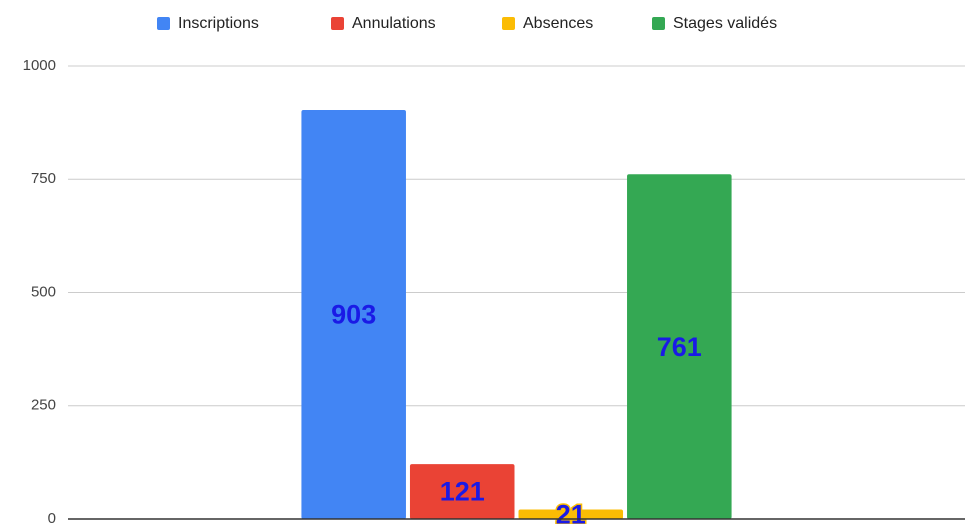 The width and height of the screenshot is (965, 524). What do you see at coordinates (218, 23) in the screenshot?
I see `legend-label: Inscriptions` at bounding box center [218, 23].